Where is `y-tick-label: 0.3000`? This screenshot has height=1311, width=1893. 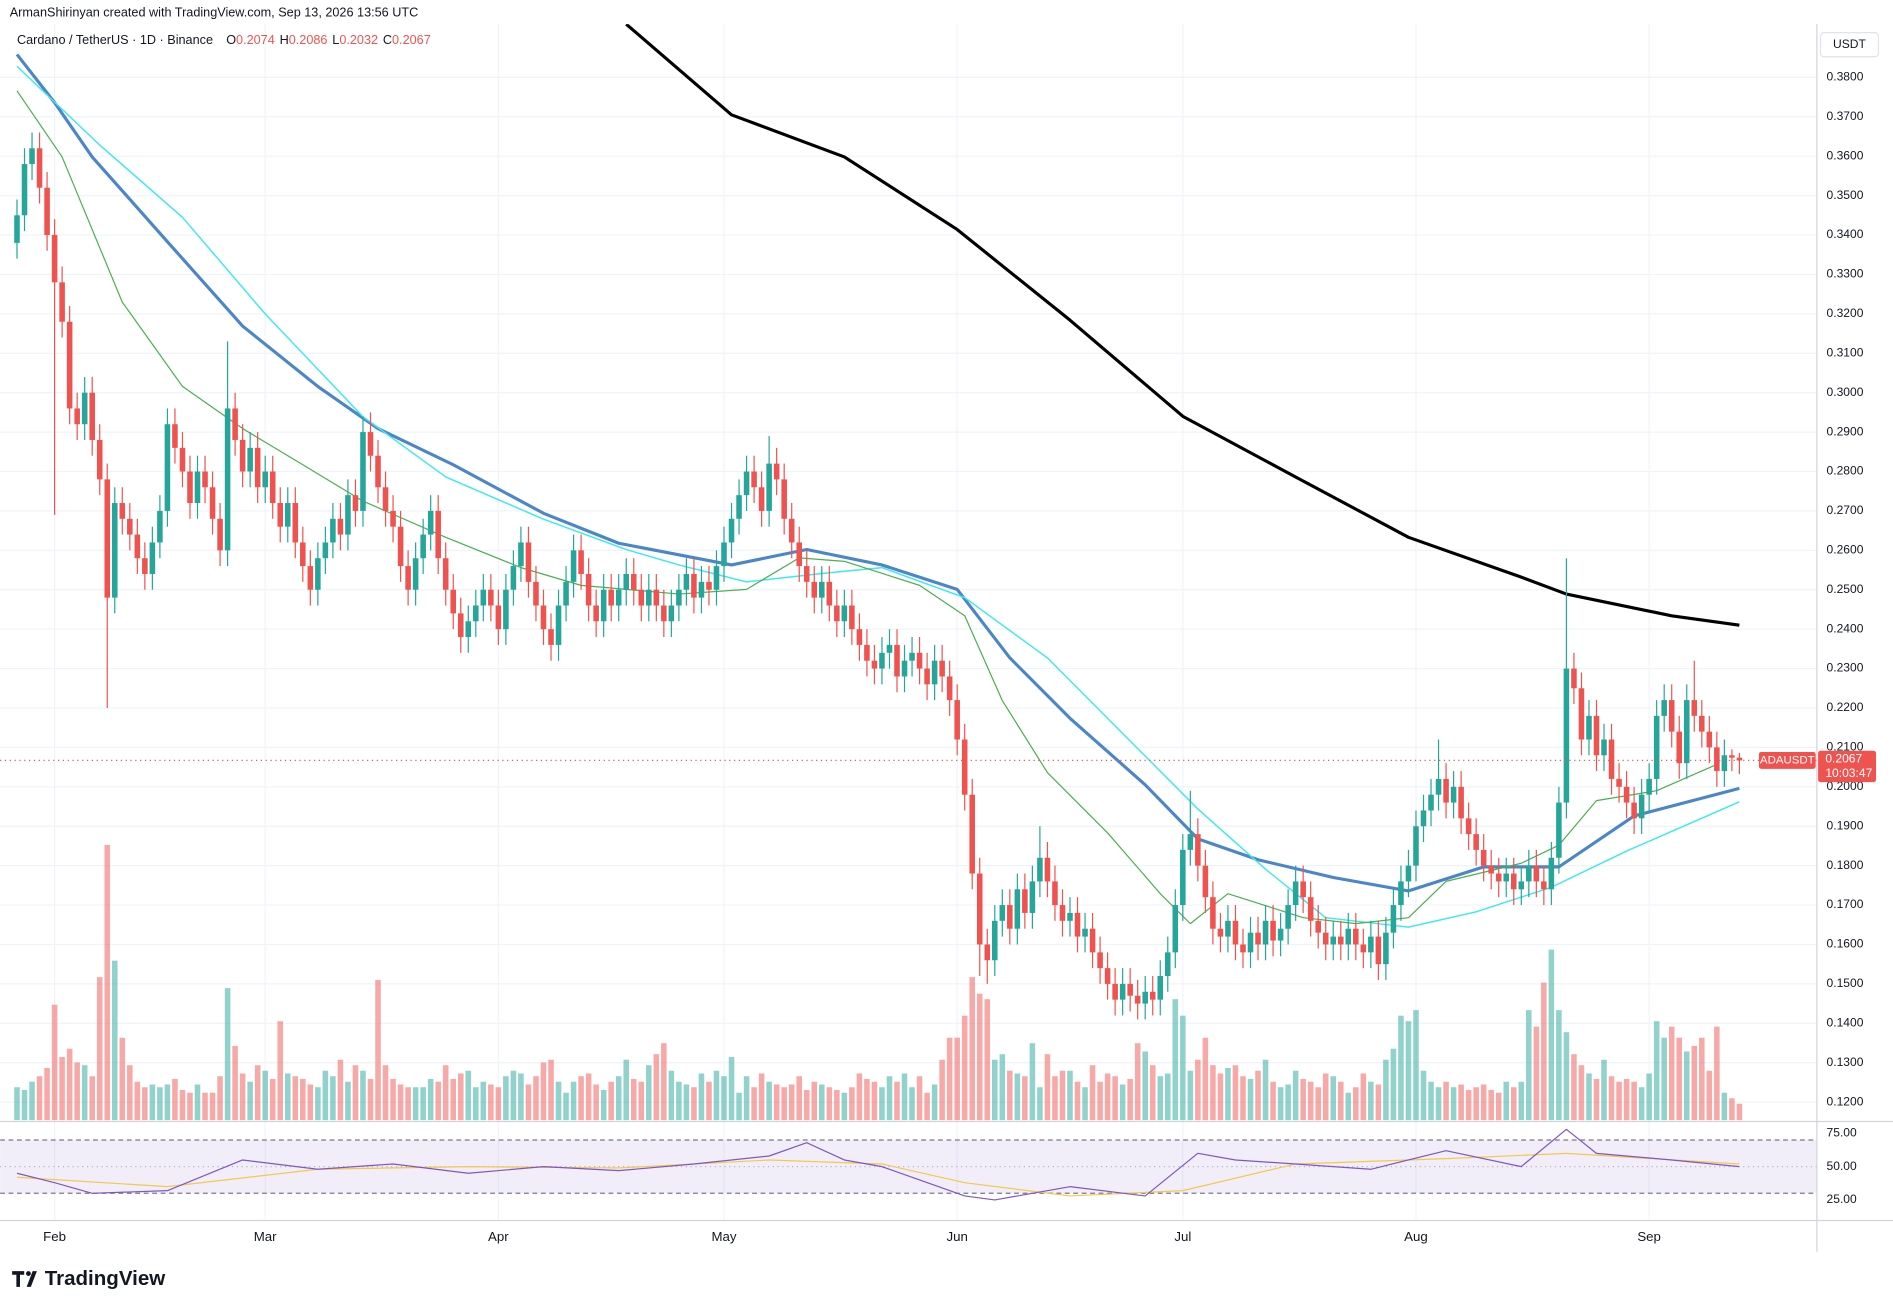 y-tick-label: 0.3000 is located at coordinates (1845, 392).